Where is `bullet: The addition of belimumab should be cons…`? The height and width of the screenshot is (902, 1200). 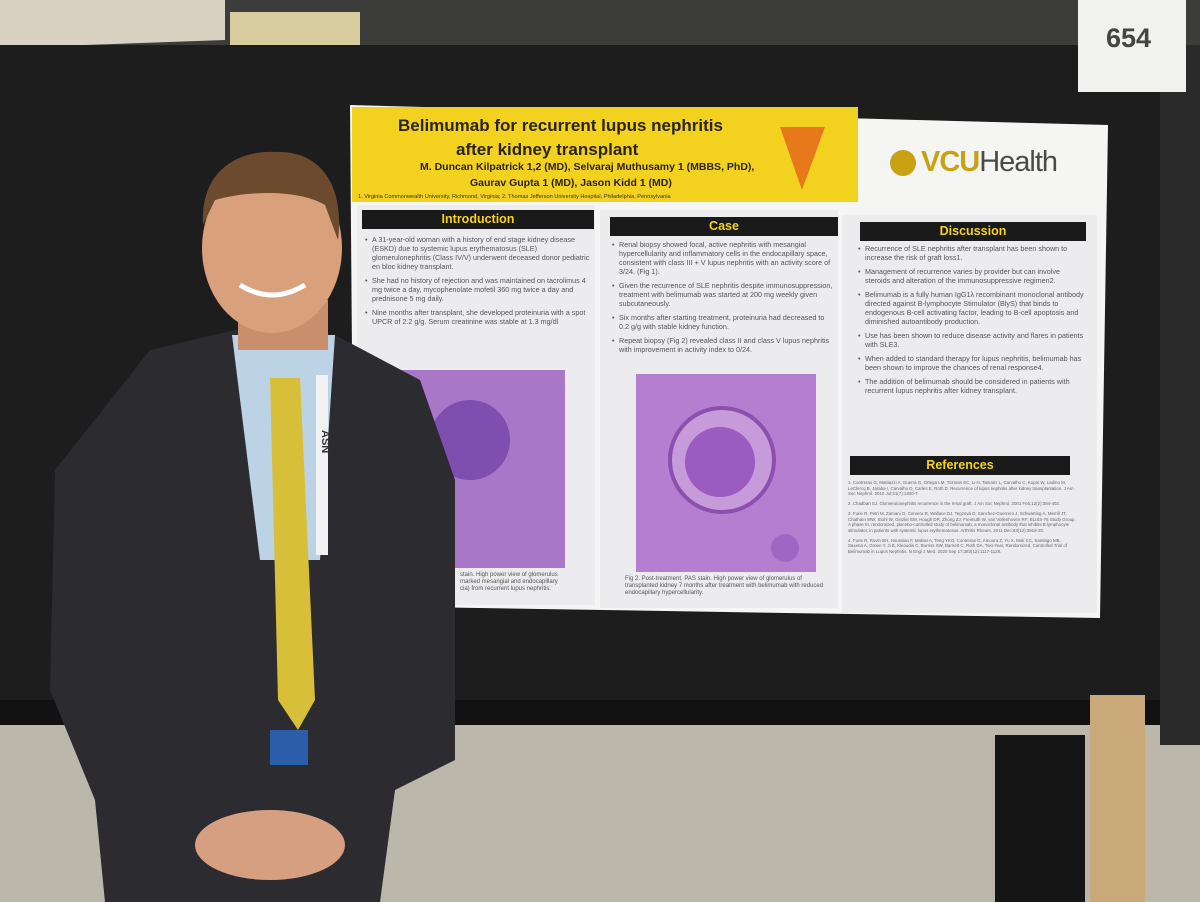
bullet: The addition of belimumab should be cons… is located at coordinates (971, 386).